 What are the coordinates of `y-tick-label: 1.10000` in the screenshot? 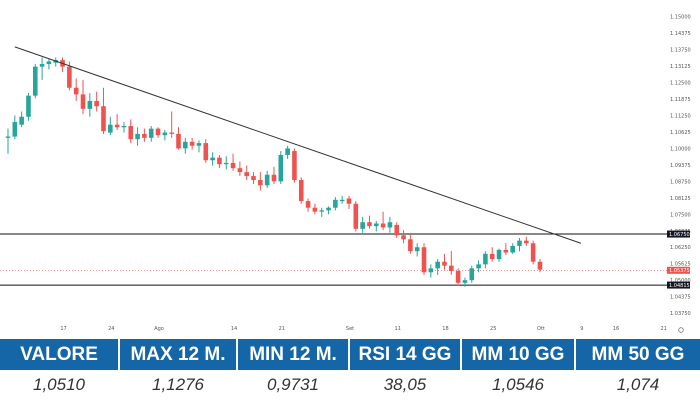 It's located at (680, 149).